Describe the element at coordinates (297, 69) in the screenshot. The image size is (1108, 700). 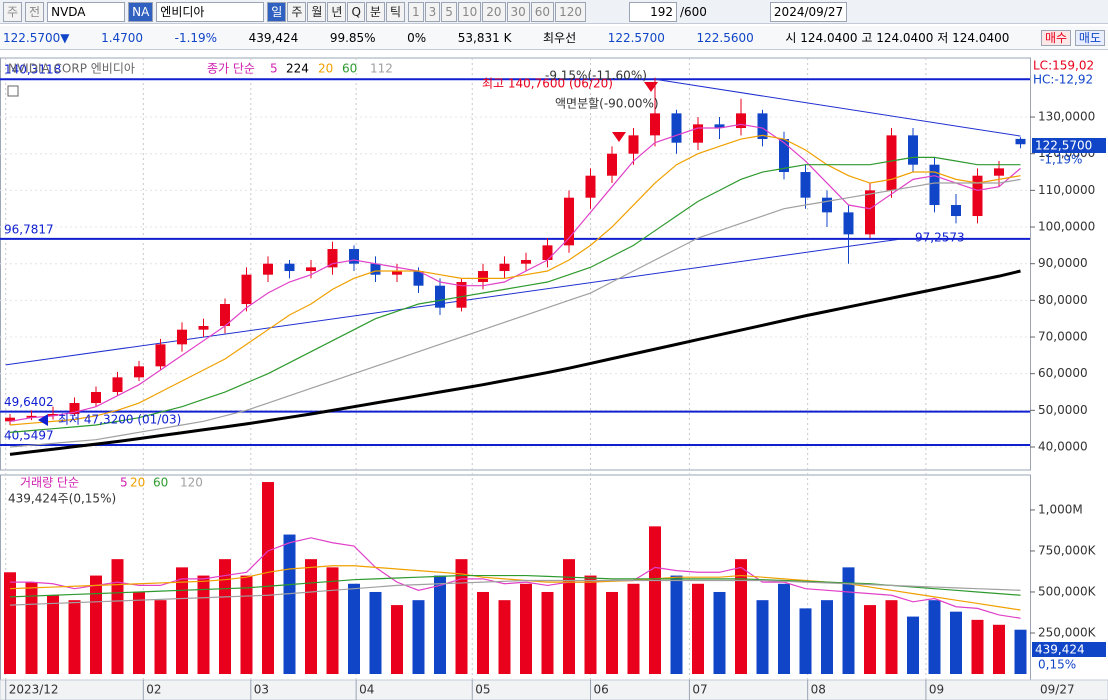
I see `legend-entry: 224` at that location.